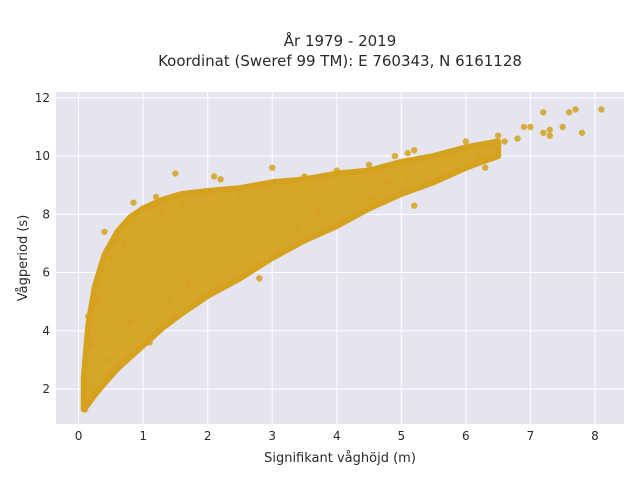 This screenshot has height=480, width=640. I want to click on x-tick-label: 8, so click(595, 436).